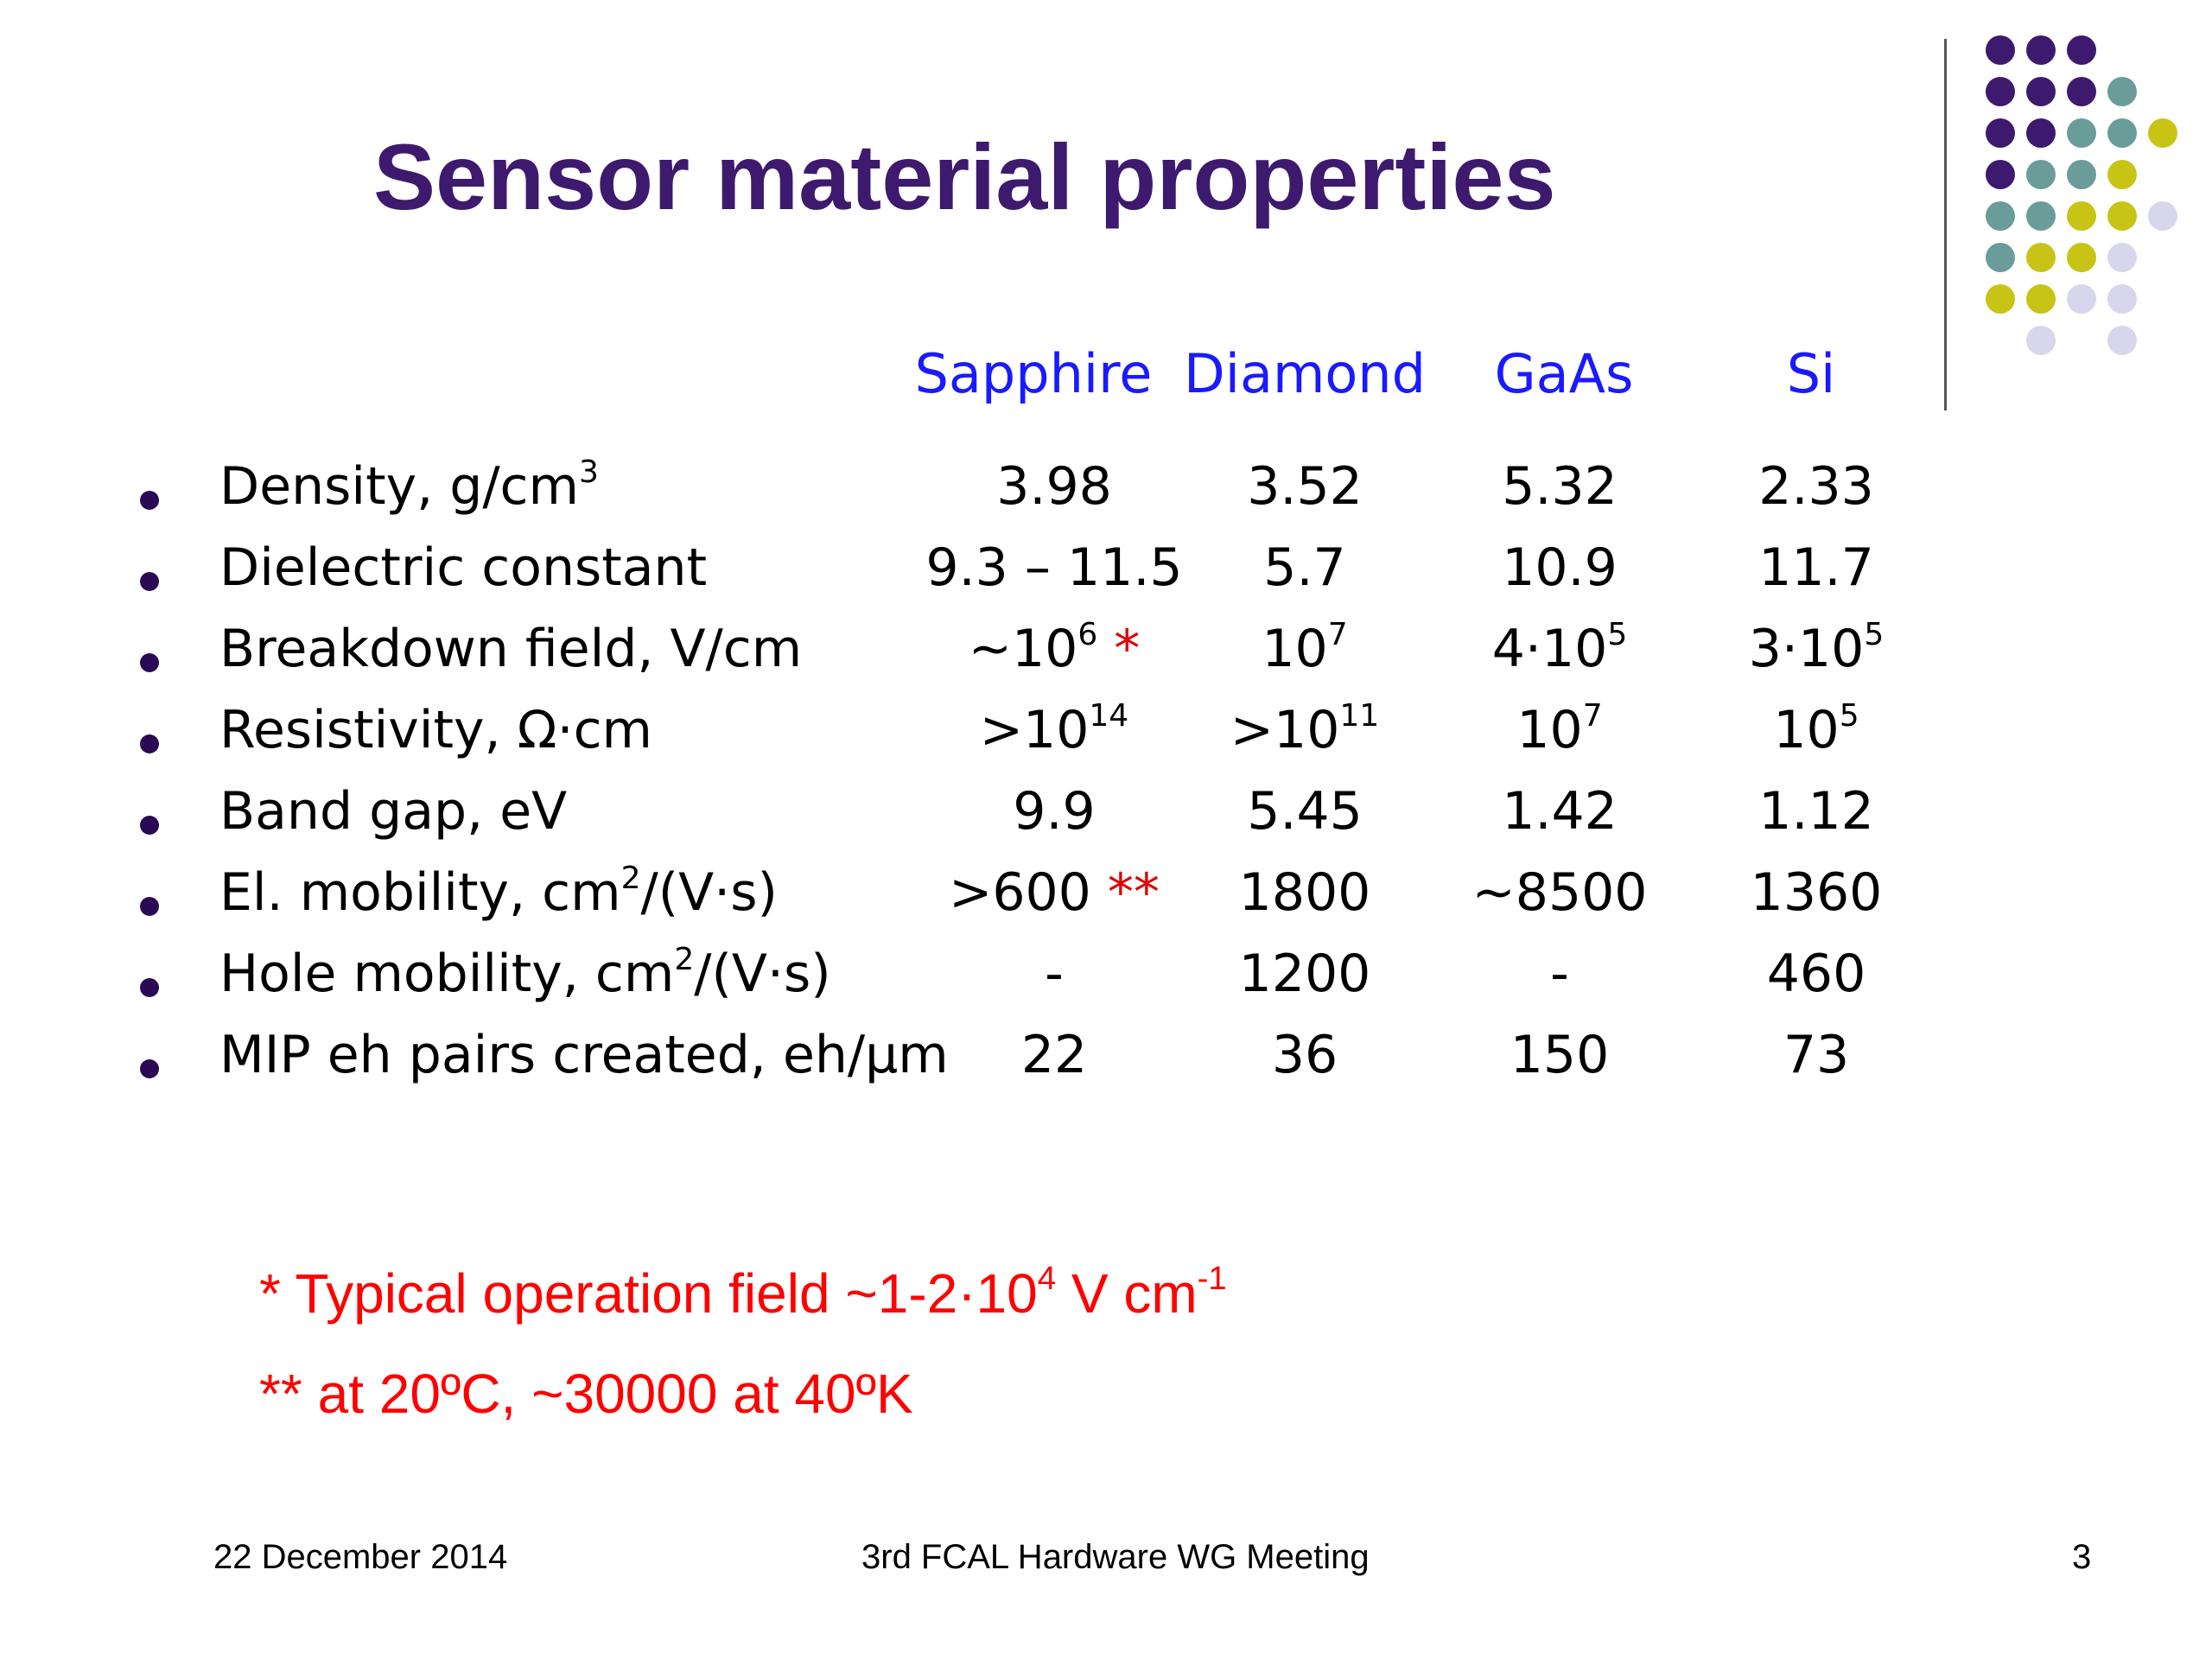 The width and height of the screenshot is (2212, 1659). Describe the element at coordinates (1304, 974) in the screenshot. I see `table-cell: 1200` at that location.